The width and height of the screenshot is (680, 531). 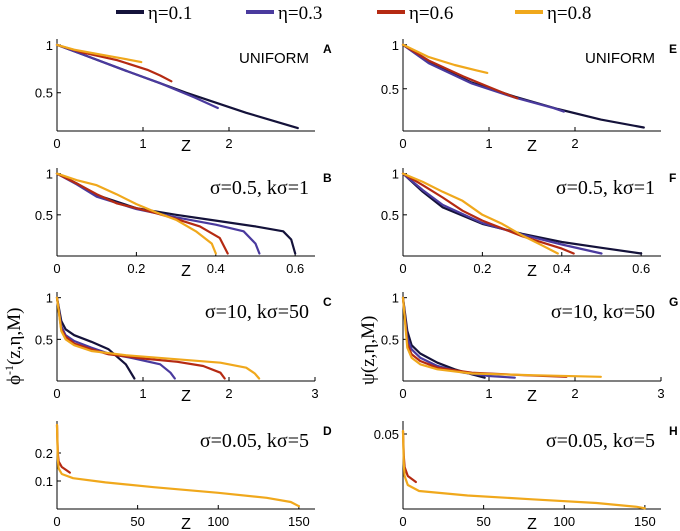 What do you see at coordinates (299, 521) in the screenshot?
I see `x-tick-label-d: 150` at bounding box center [299, 521].